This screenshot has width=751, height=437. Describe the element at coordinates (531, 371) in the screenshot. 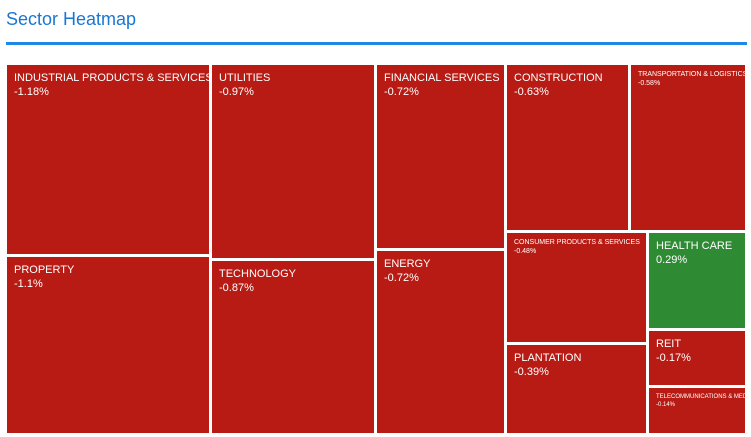

I see `sector-change: -0.39%` at that location.